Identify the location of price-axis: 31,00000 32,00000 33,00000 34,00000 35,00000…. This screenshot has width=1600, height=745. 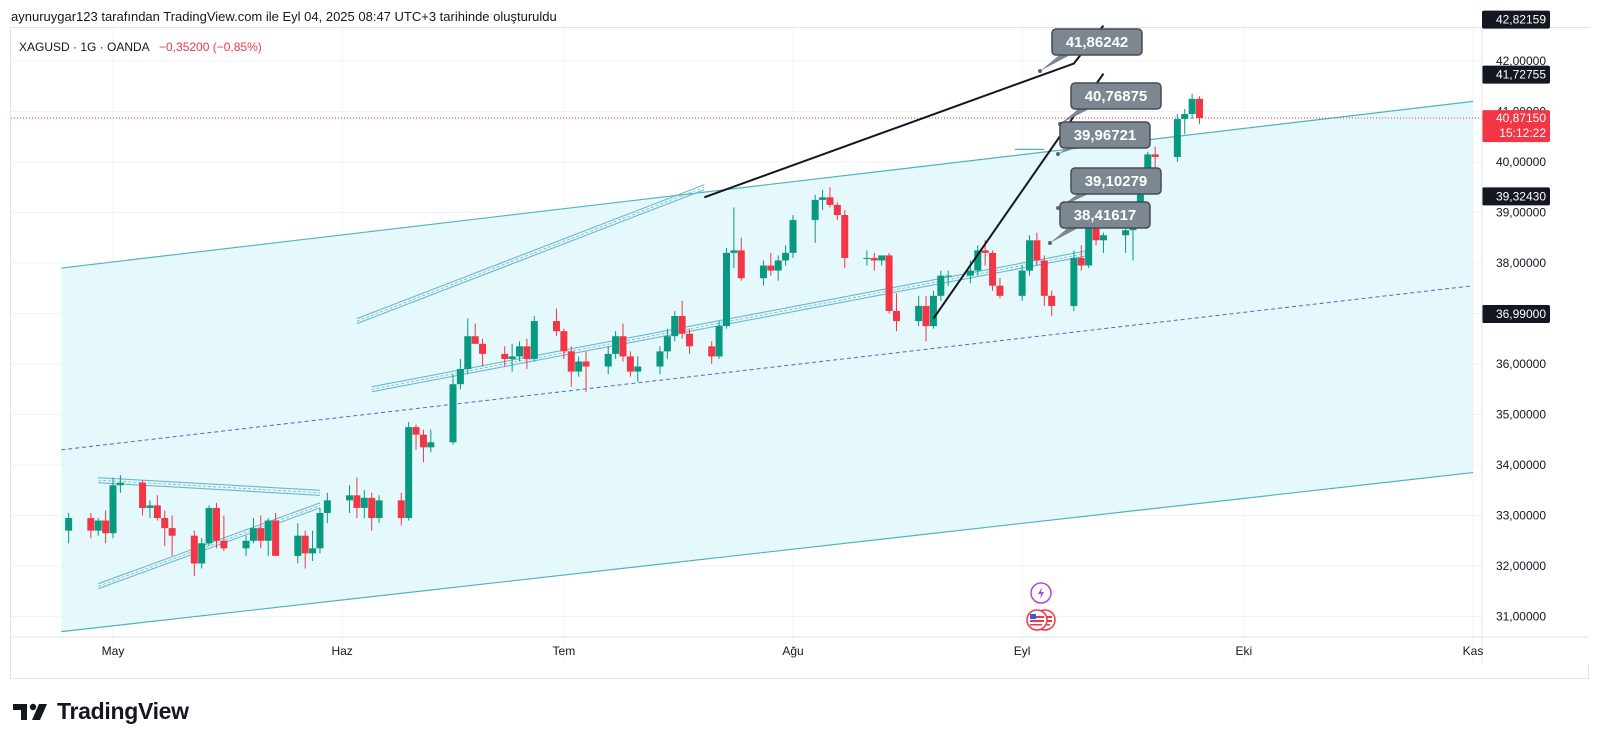
(1535, 337).